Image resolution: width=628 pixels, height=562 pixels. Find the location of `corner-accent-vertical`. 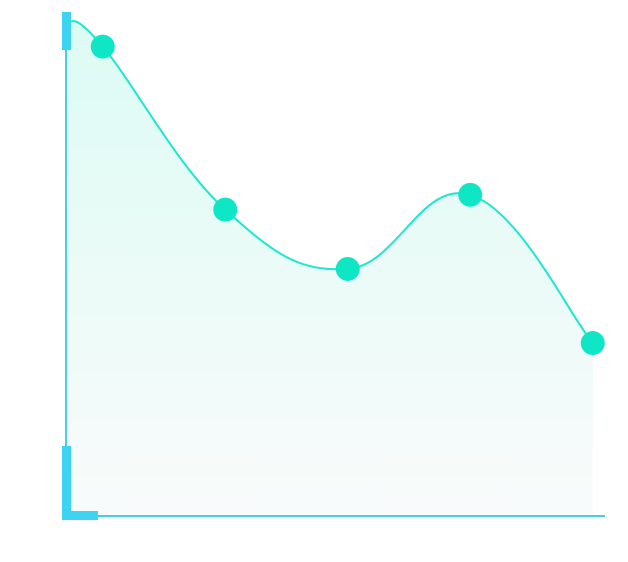

corner-accent-vertical is located at coordinates (66, 483).